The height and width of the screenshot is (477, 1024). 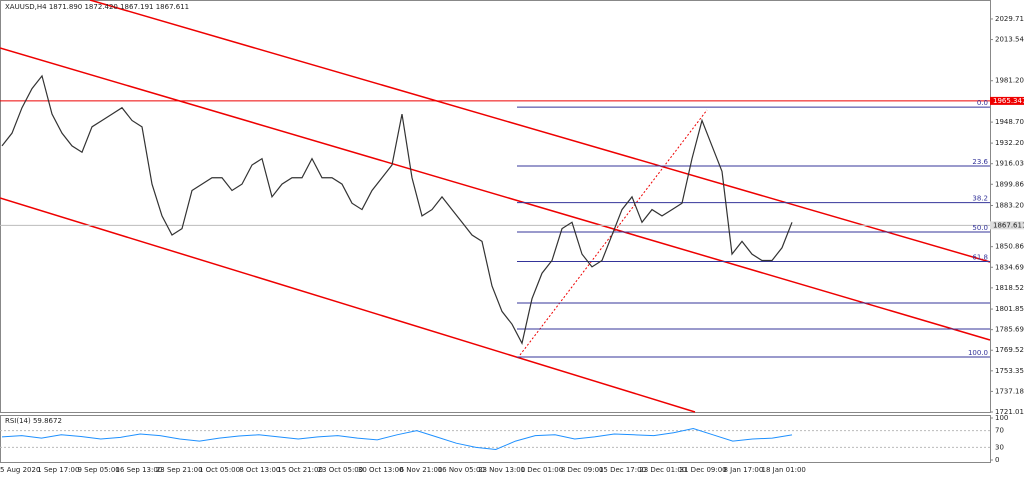 I want to click on x-tick-label: 1 Dec 01:00, so click(x=542, y=470).